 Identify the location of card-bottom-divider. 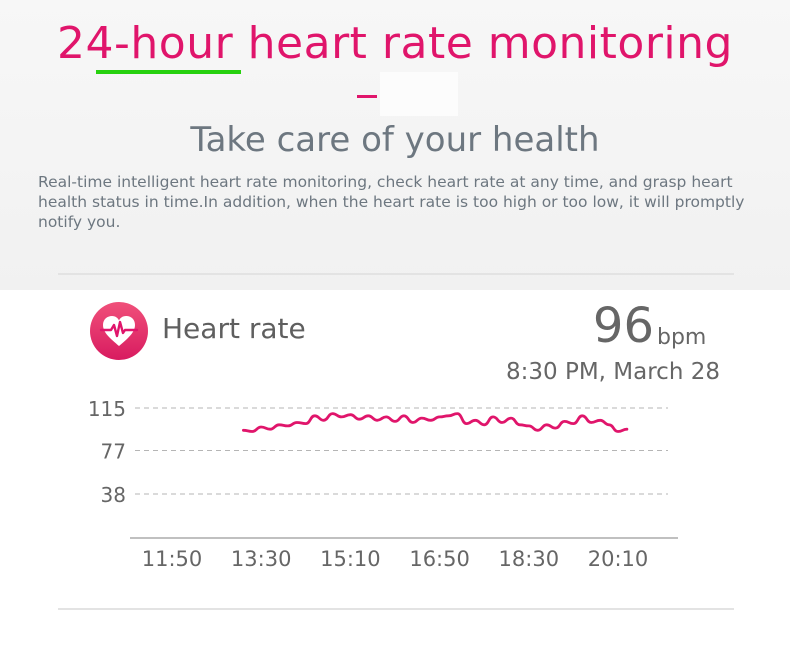
(396, 609).